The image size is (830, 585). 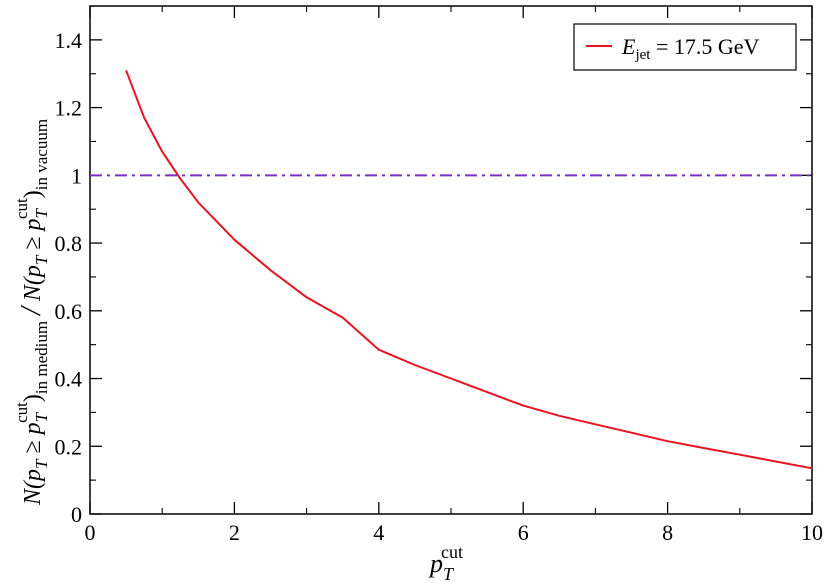 What do you see at coordinates (90, 532) in the screenshot?
I see `x-tick-label: 0` at bounding box center [90, 532].